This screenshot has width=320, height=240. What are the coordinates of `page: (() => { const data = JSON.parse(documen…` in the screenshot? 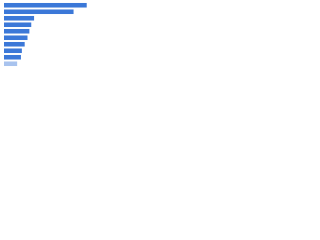 It's located at (50, 35).